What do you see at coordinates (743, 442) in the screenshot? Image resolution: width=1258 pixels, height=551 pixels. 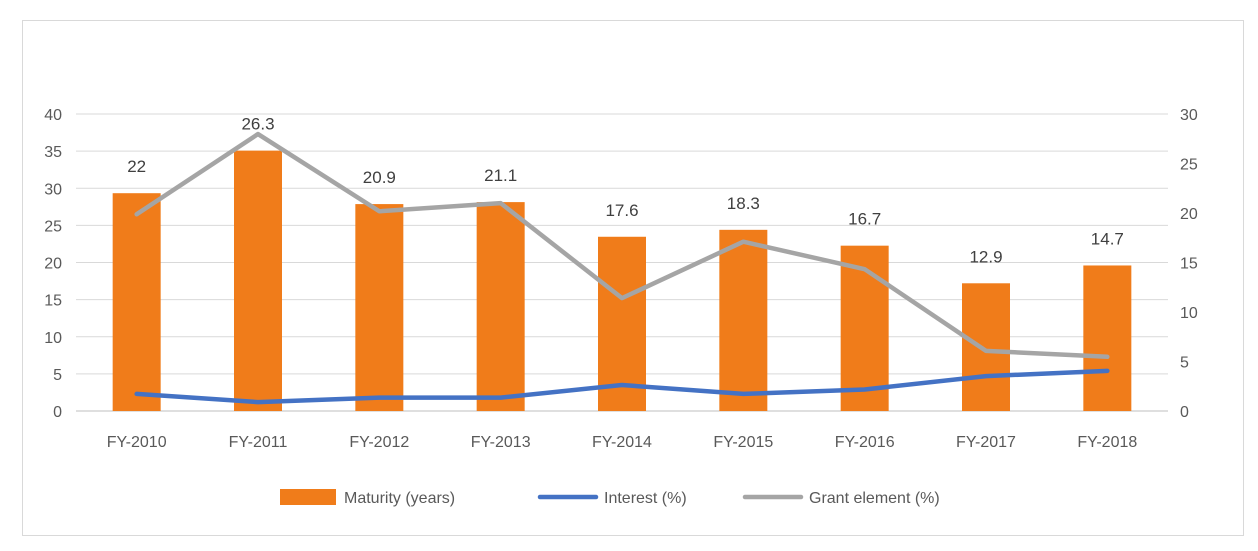 I see `x-tick-label: FY-2015` at bounding box center [743, 442].